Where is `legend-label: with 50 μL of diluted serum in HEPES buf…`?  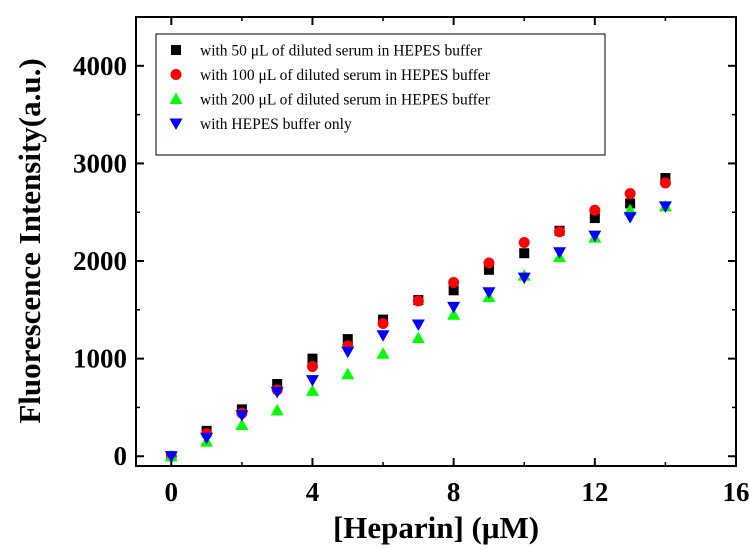
legend-label: with 50 μL of diluted serum in HEPES buf… is located at coordinates (341, 51).